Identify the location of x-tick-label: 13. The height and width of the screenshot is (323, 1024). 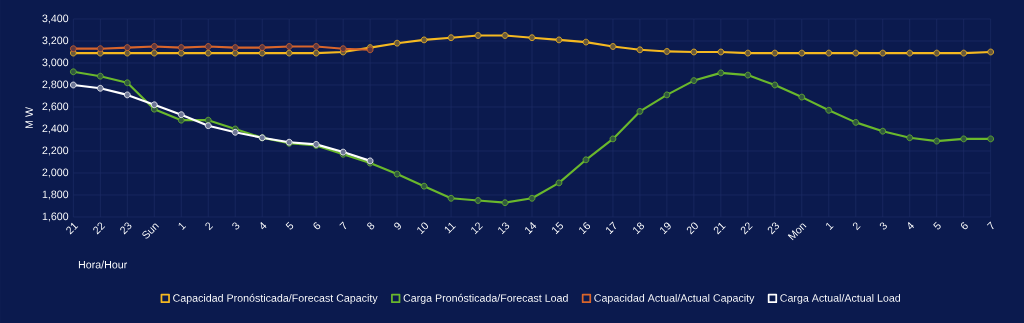
(504, 228).